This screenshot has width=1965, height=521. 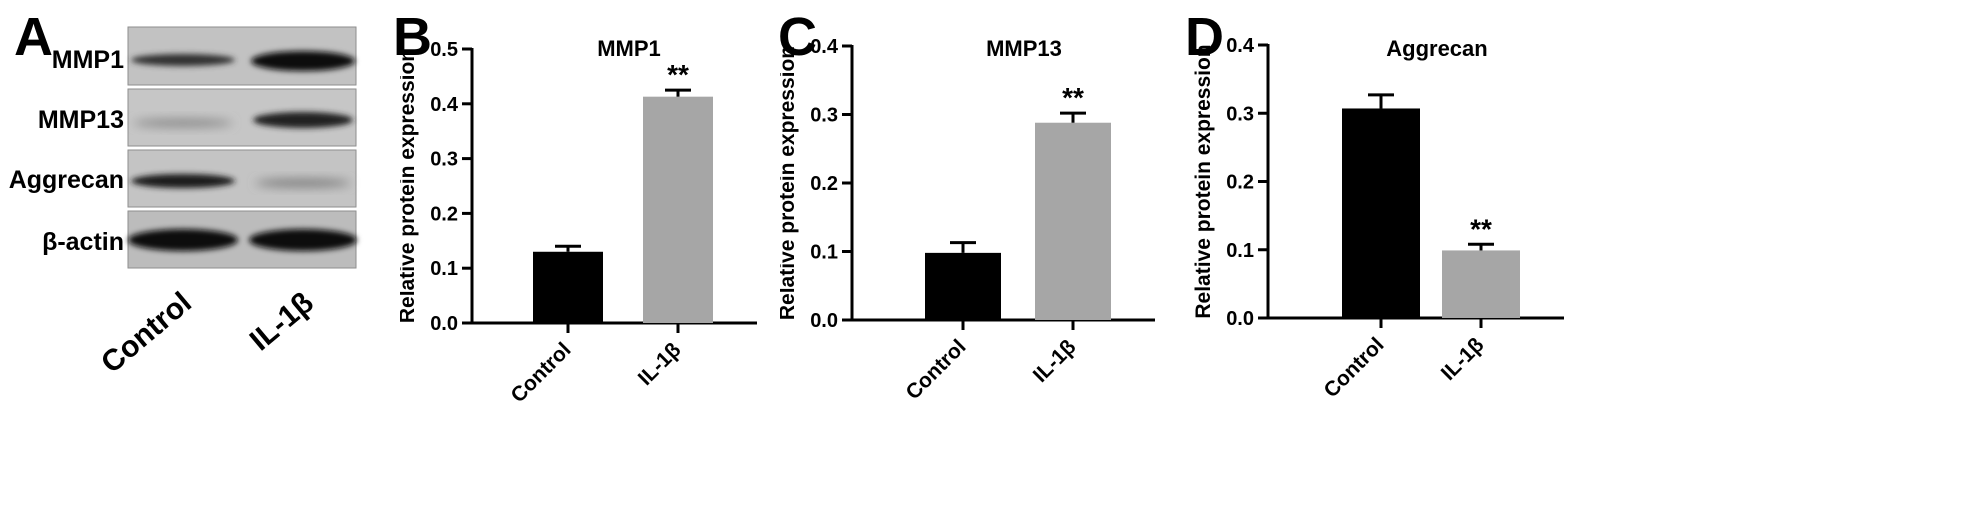 What do you see at coordinates (629, 48) in the screenshot?
I see `chart-title: MMP1` at bounding box center [629, 48].